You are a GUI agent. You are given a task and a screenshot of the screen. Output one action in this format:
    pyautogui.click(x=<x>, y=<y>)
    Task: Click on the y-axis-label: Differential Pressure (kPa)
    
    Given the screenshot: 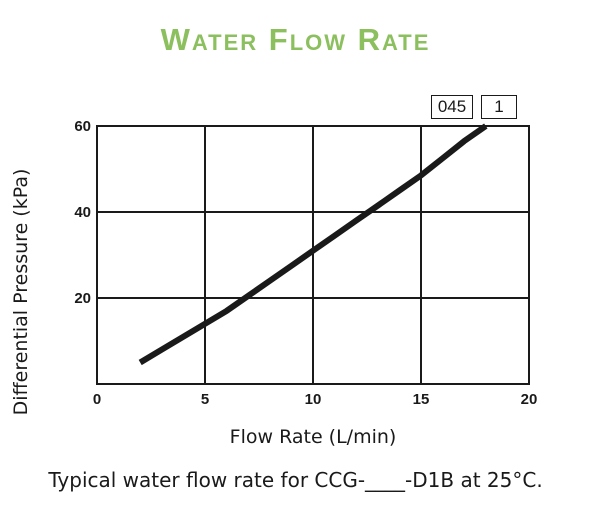 What is the action you would take?
    pyautogui.click(x=21, y=292)
    